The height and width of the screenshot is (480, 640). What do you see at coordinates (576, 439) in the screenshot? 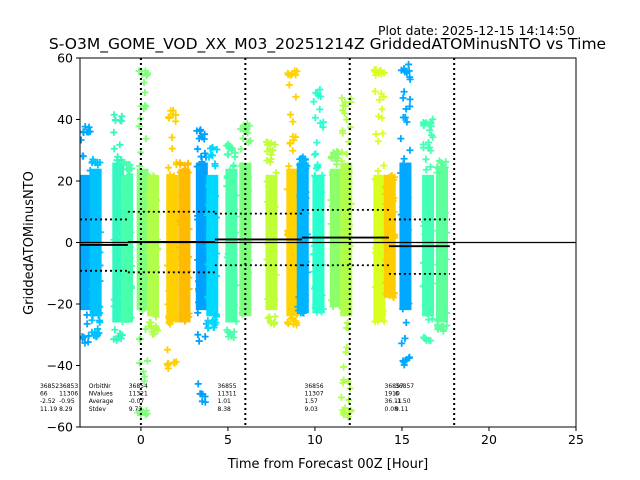
I see `x-tick-label: 25` at bounding box center [576, 439].